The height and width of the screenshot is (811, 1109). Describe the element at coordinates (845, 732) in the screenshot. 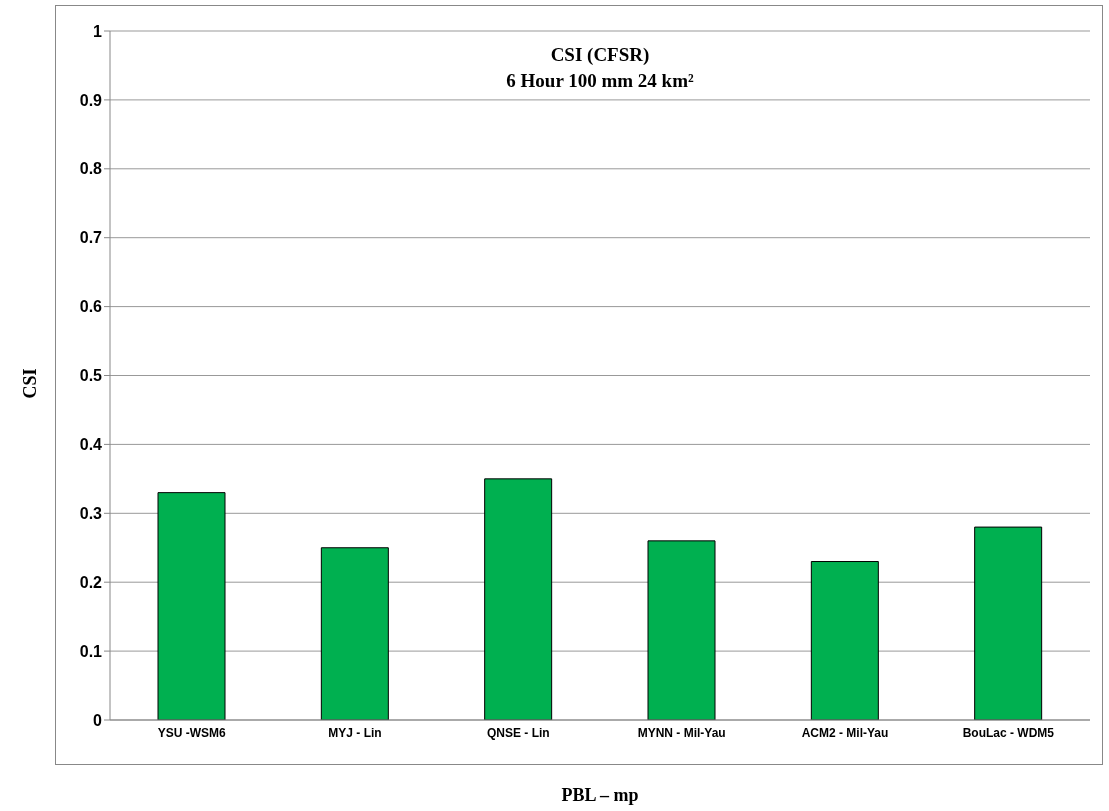

I see `x-tick-label: ACM2 - Mil-Yau` at that location.